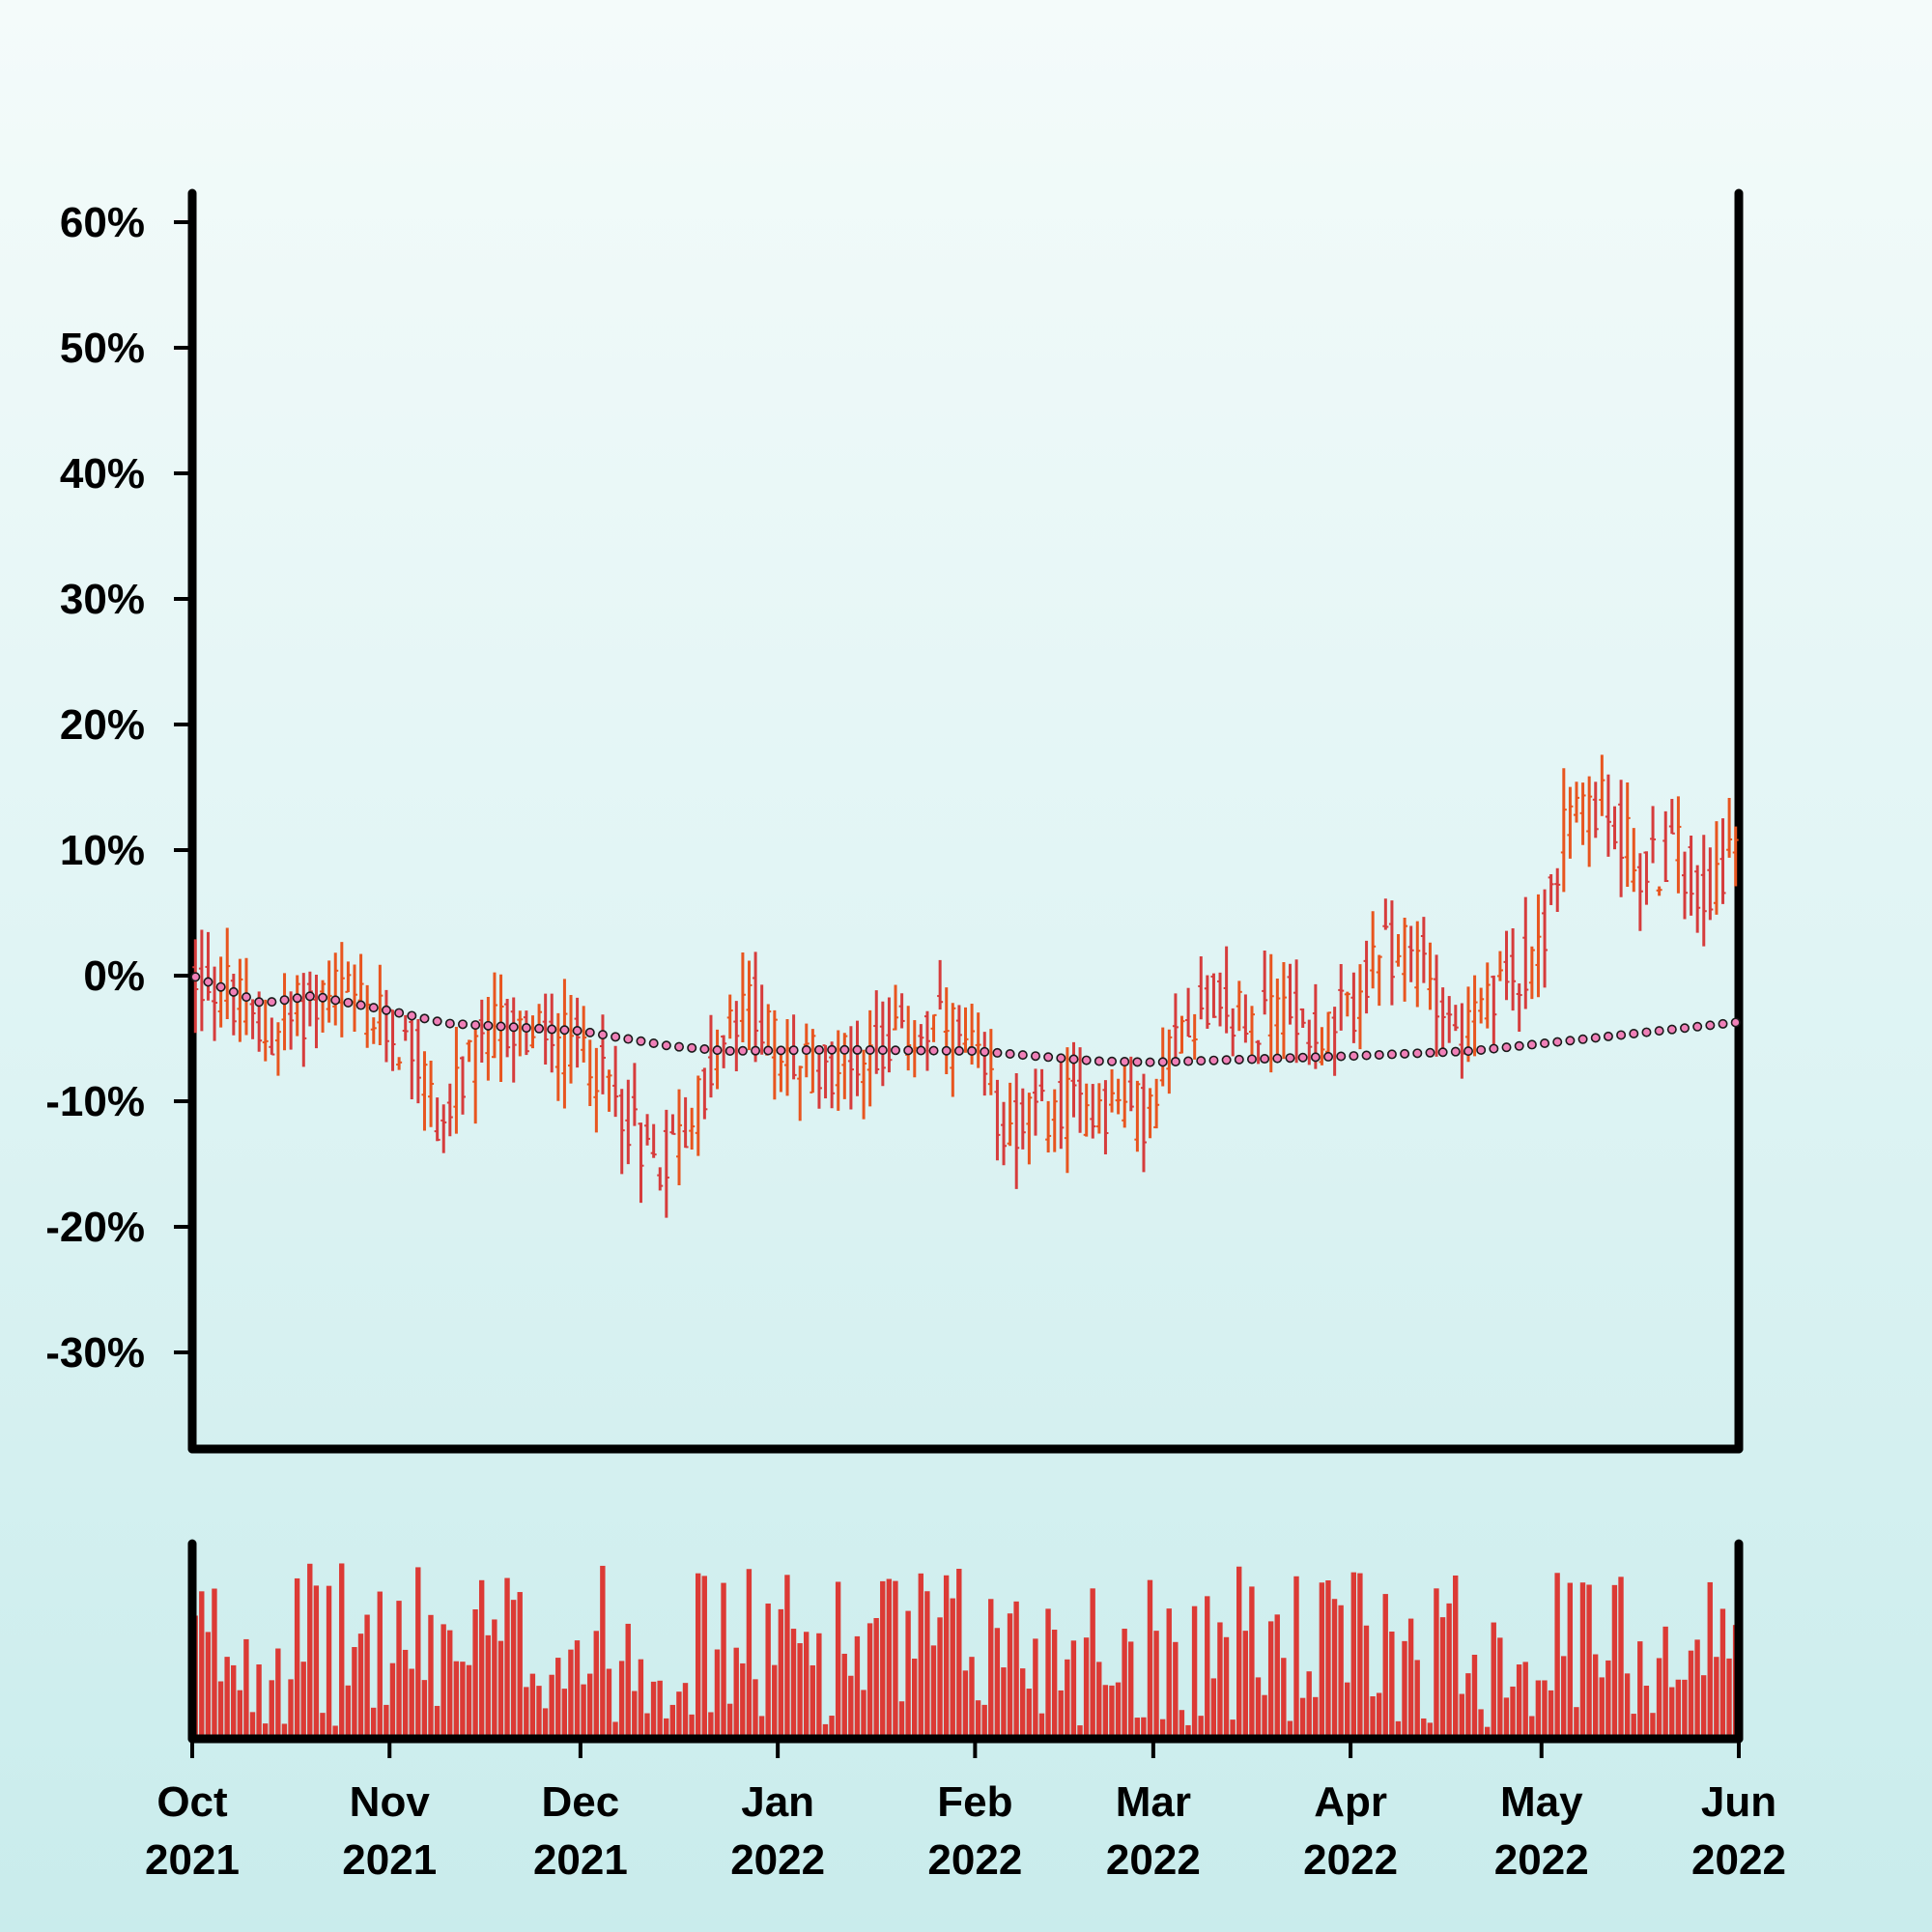  Describe the element at coordinates (102, 599) in the screenshot. I see `y-tick-label: 30%` at that location.